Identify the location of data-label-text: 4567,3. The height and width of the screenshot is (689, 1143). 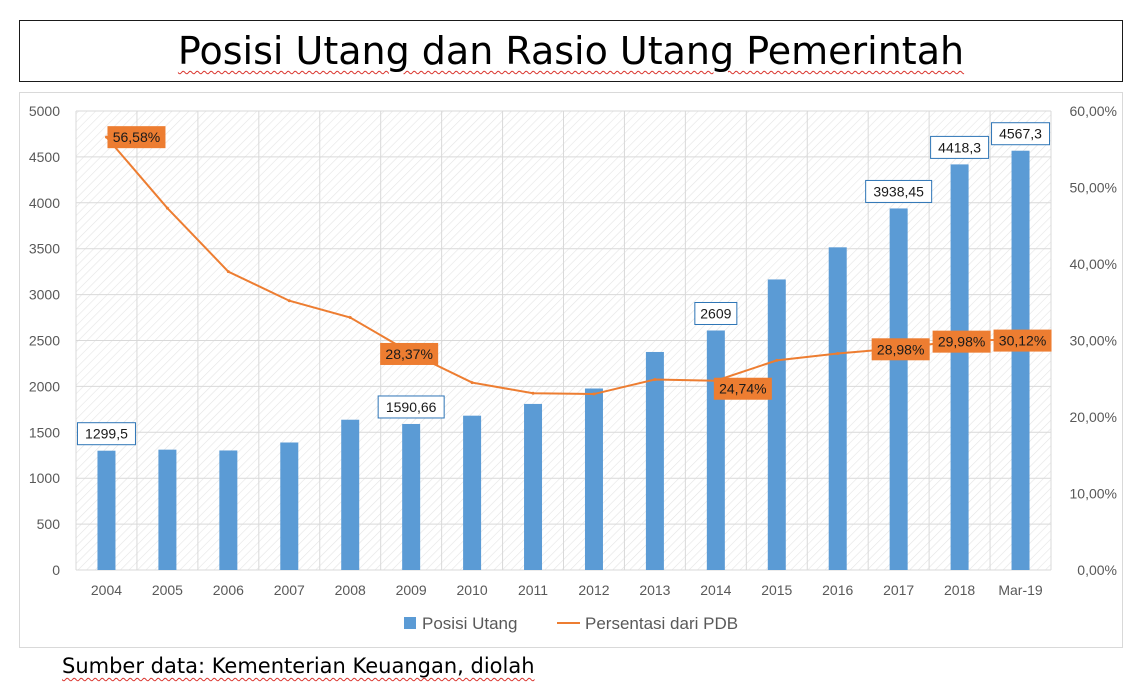
(1020, 134).